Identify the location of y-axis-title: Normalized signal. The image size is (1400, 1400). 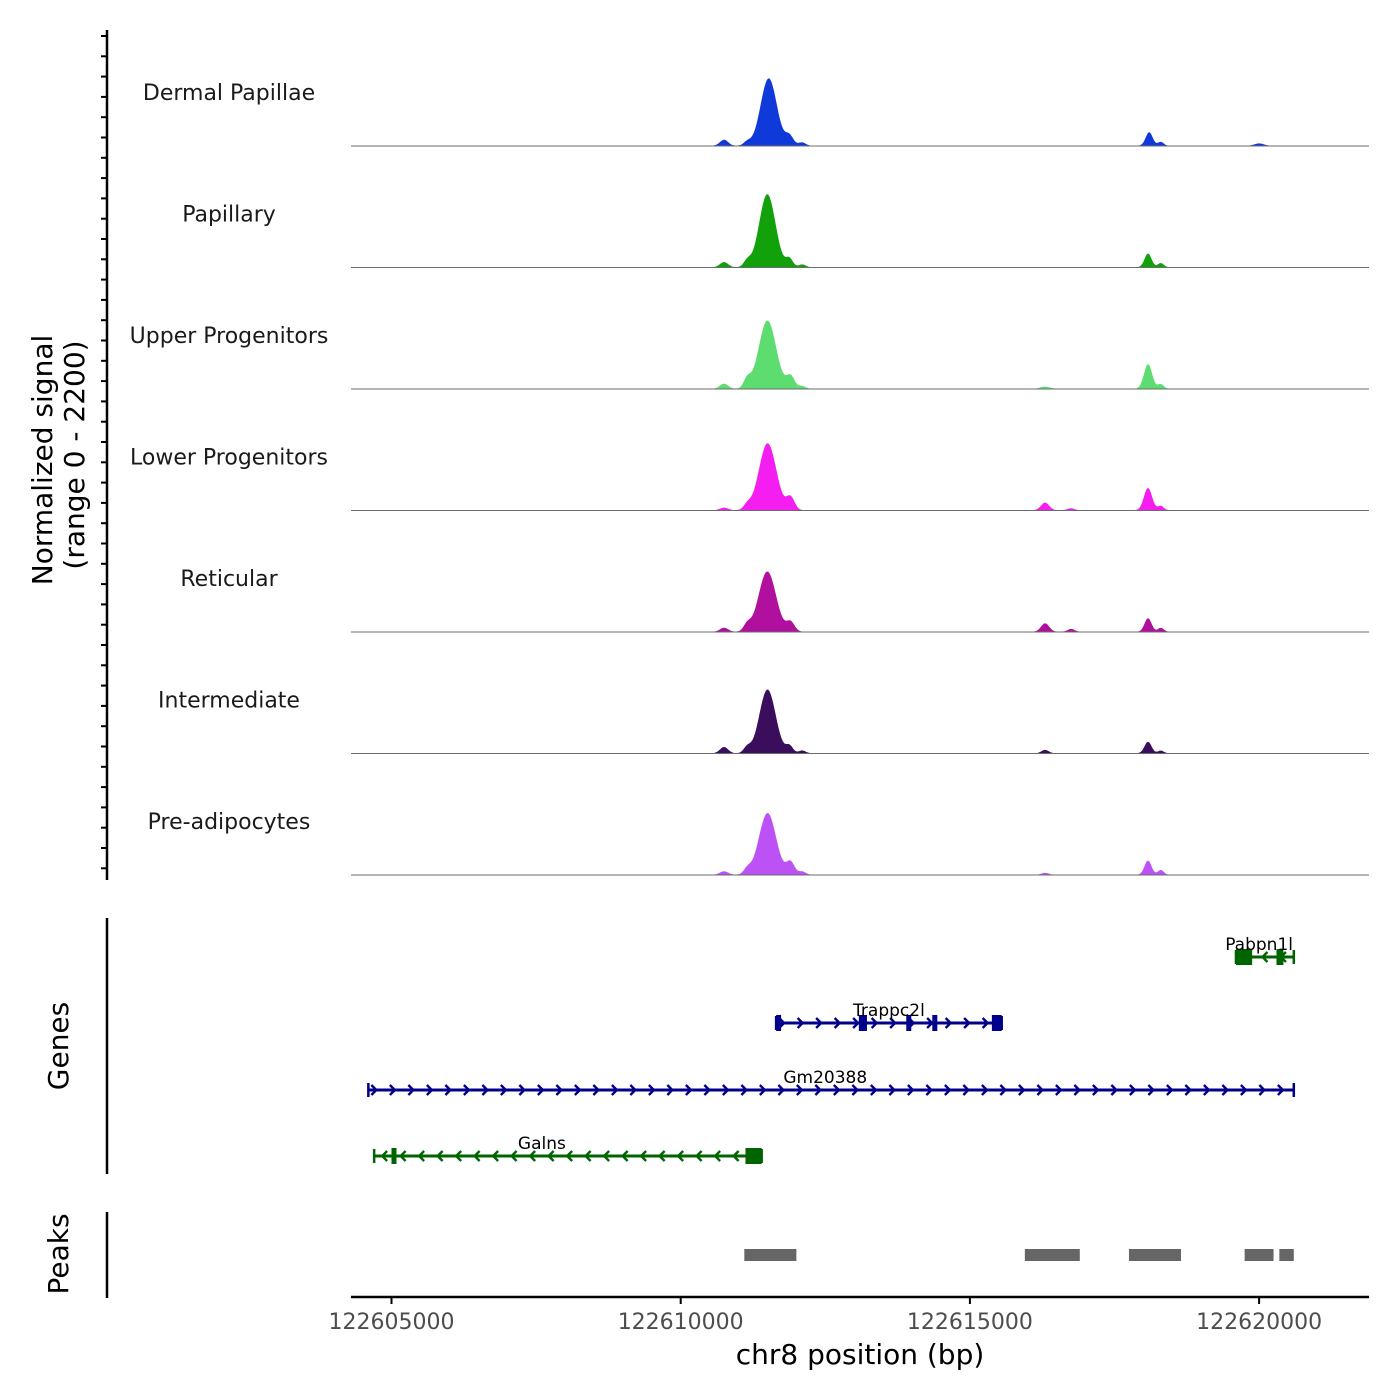
(42, 460).